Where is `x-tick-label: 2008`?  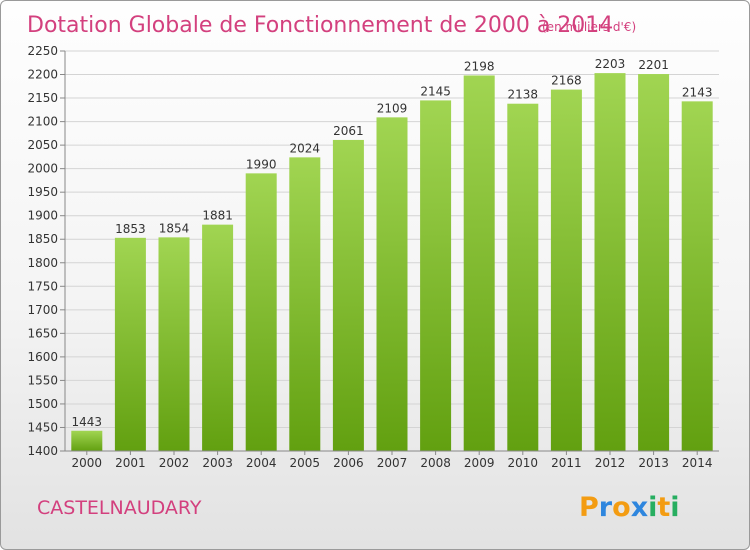
x-tick-label: 2008 is located at coordinates (435, 463).